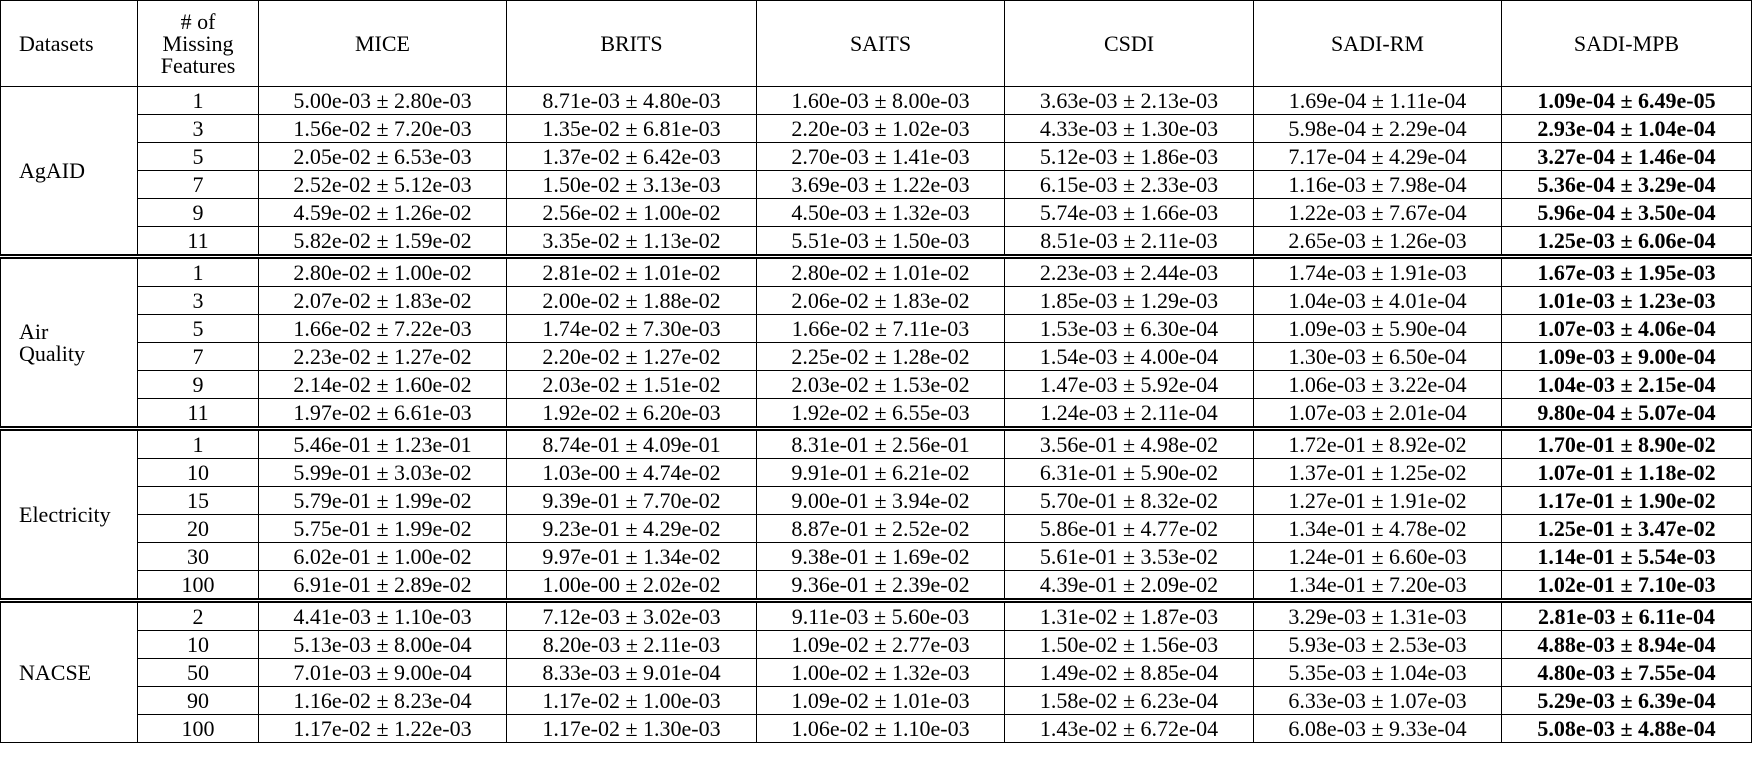  Describe the element at coordinates (382, 128) in the screenshot. I see `metric-cell: 1.56e-02 ± 7.20e-03` at that location.